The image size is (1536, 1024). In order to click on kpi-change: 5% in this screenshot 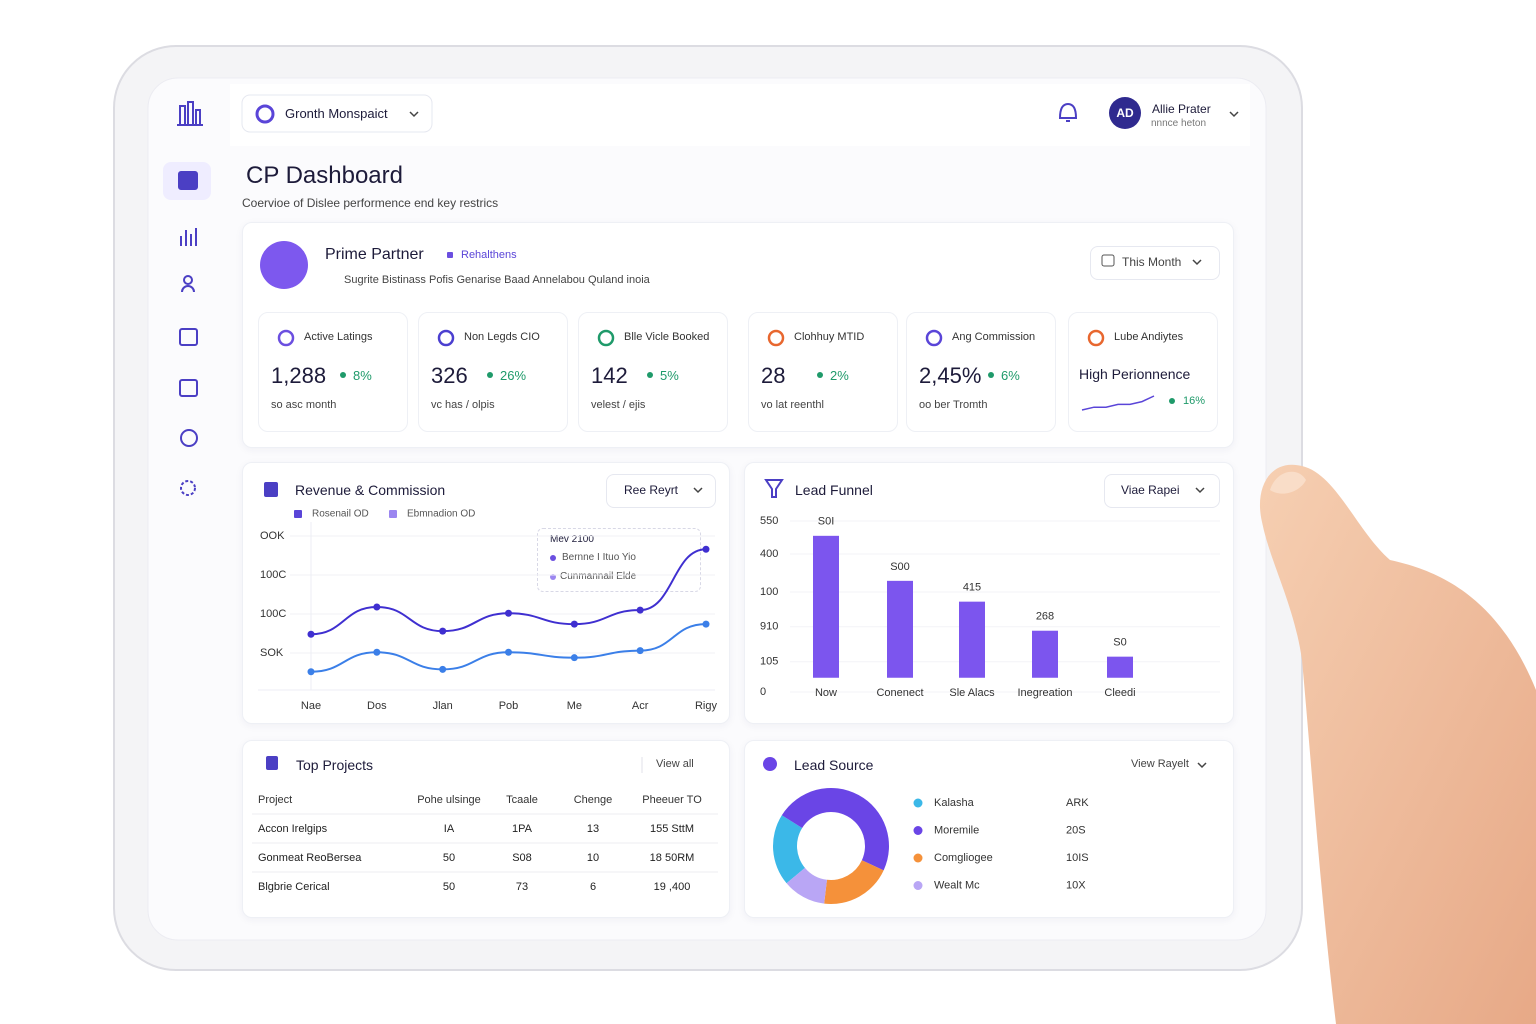, I will do `click(669, 375)`.